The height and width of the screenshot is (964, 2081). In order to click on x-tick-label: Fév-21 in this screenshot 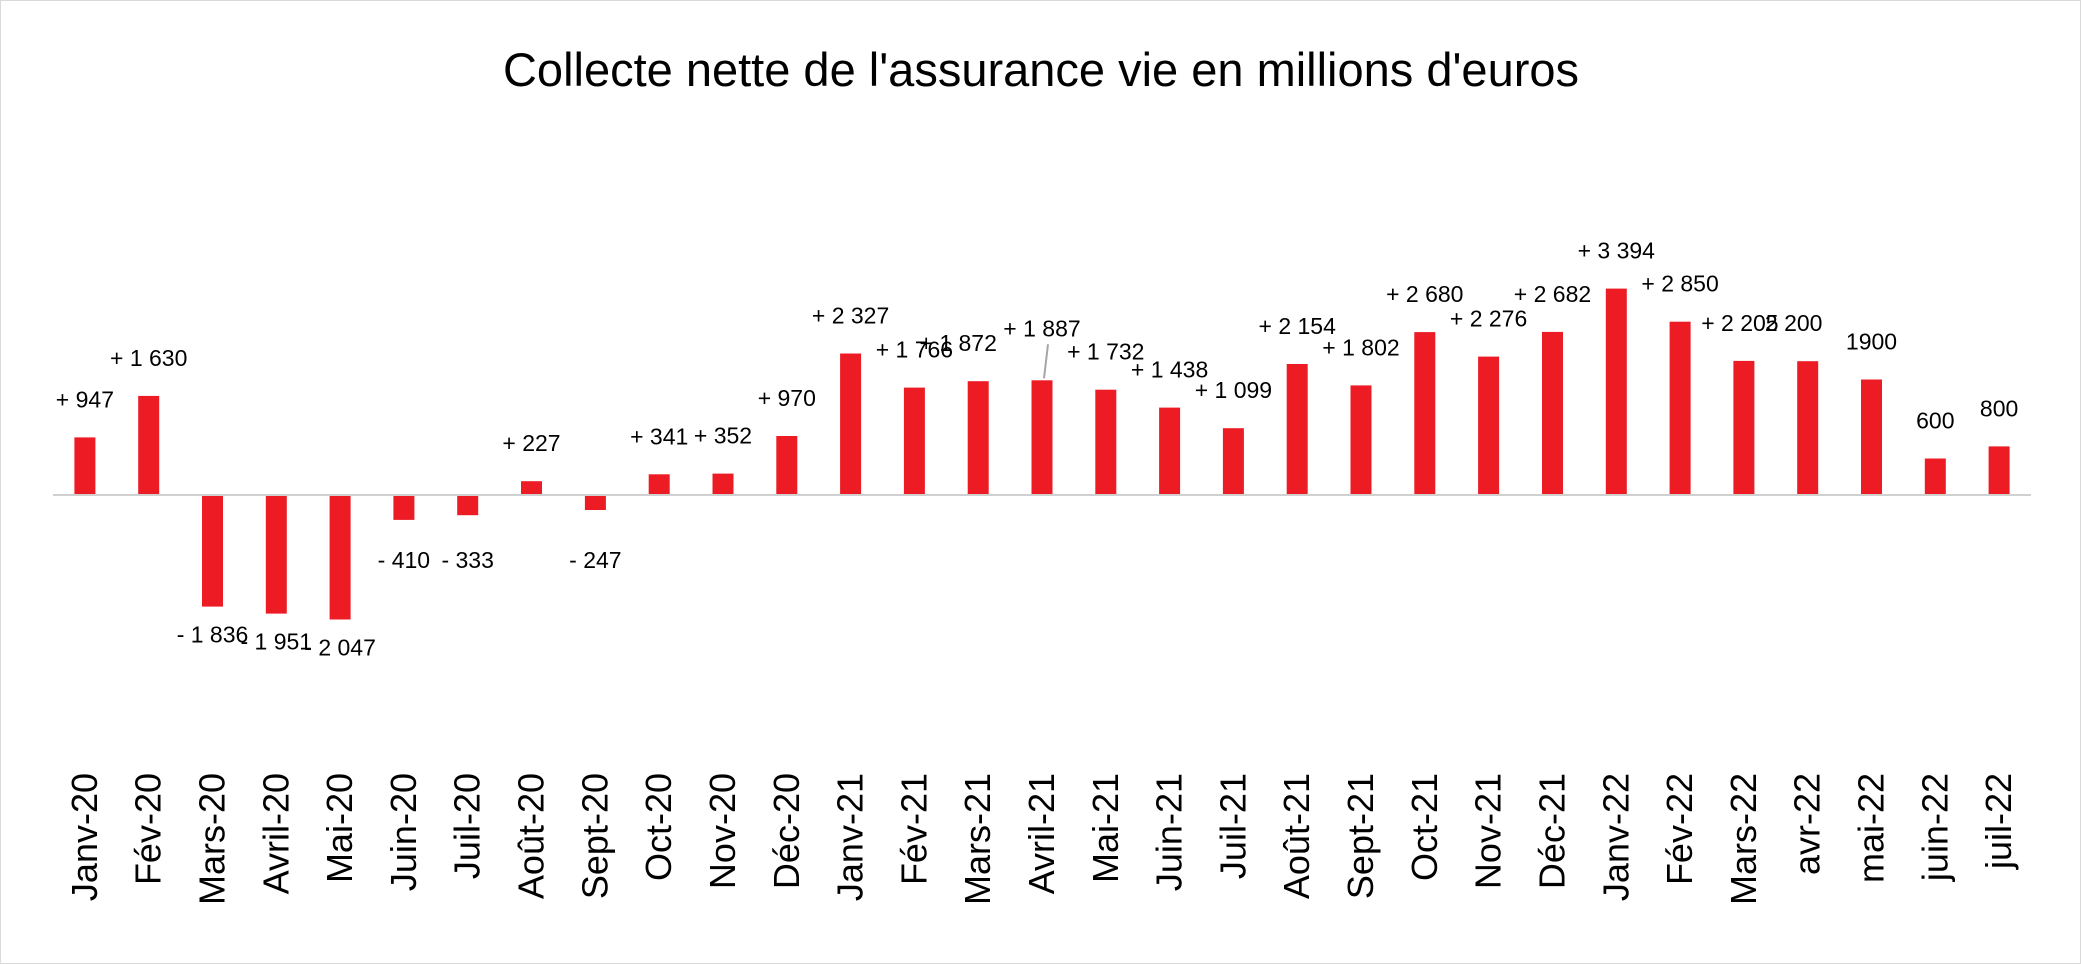, I will do `click(913, 829)`.